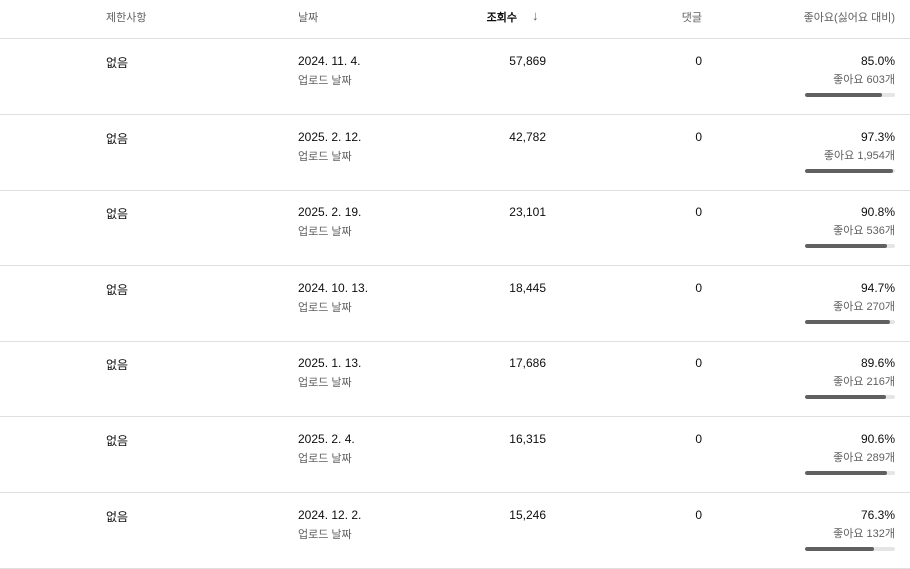 Image resolution: width=910 pixels, height=569 pixels. What do you see at coordinates (864, 533) in the screenshot?
I see `likes-count: 좋아요 132개` at bounding box center [864, 533].